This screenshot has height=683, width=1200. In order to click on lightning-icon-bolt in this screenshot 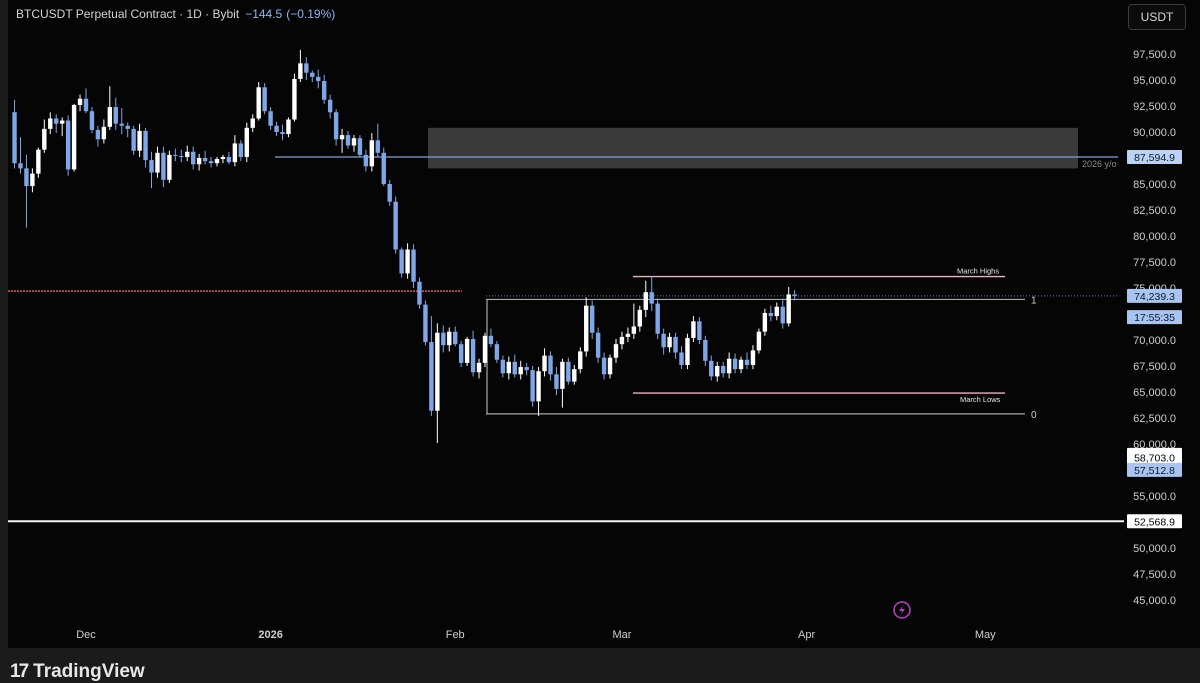, I will do `click(902, 610)`.